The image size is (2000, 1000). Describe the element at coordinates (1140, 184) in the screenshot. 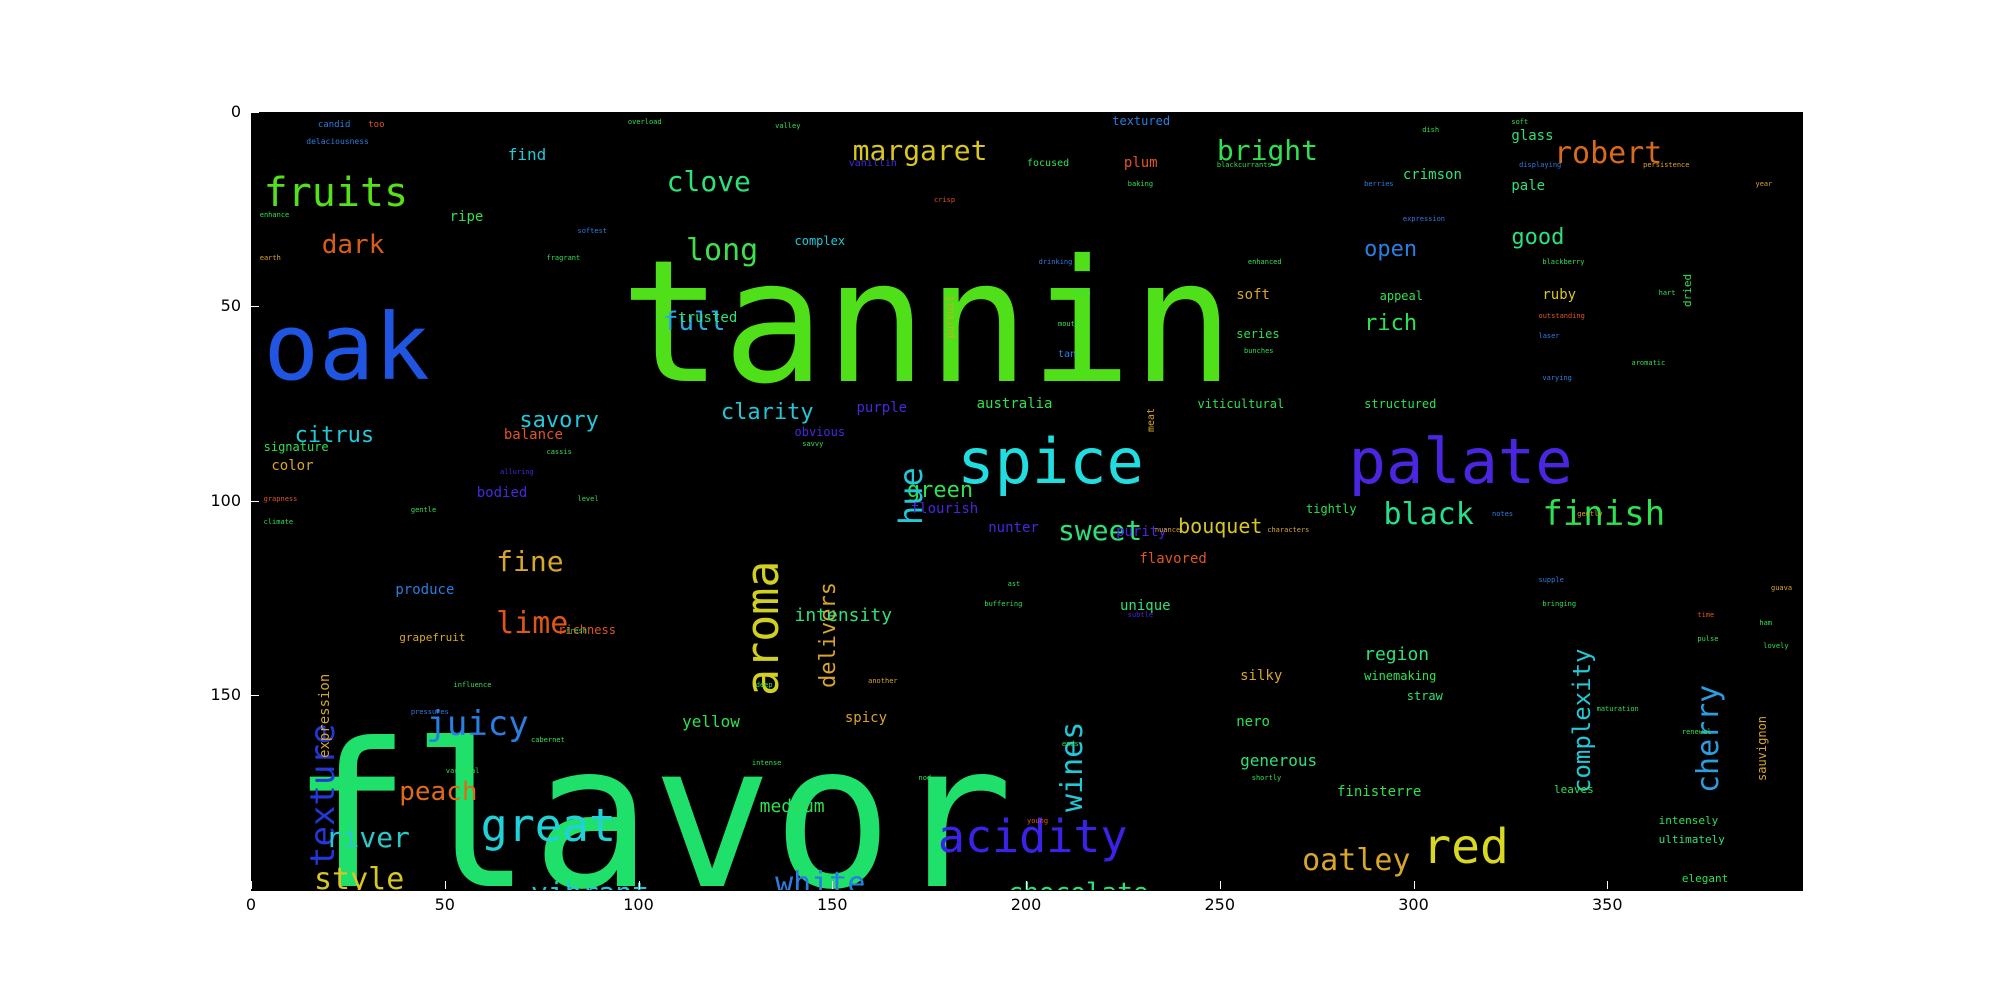

I see `word-baking: baking` at that location.